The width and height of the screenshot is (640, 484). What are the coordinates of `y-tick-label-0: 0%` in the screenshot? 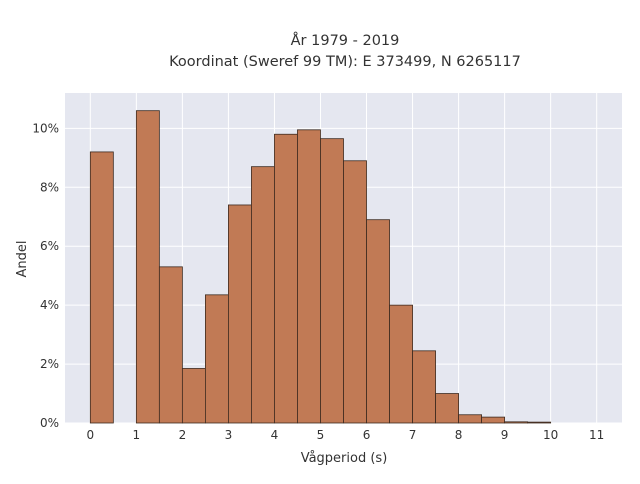 It's located at (49, 423).